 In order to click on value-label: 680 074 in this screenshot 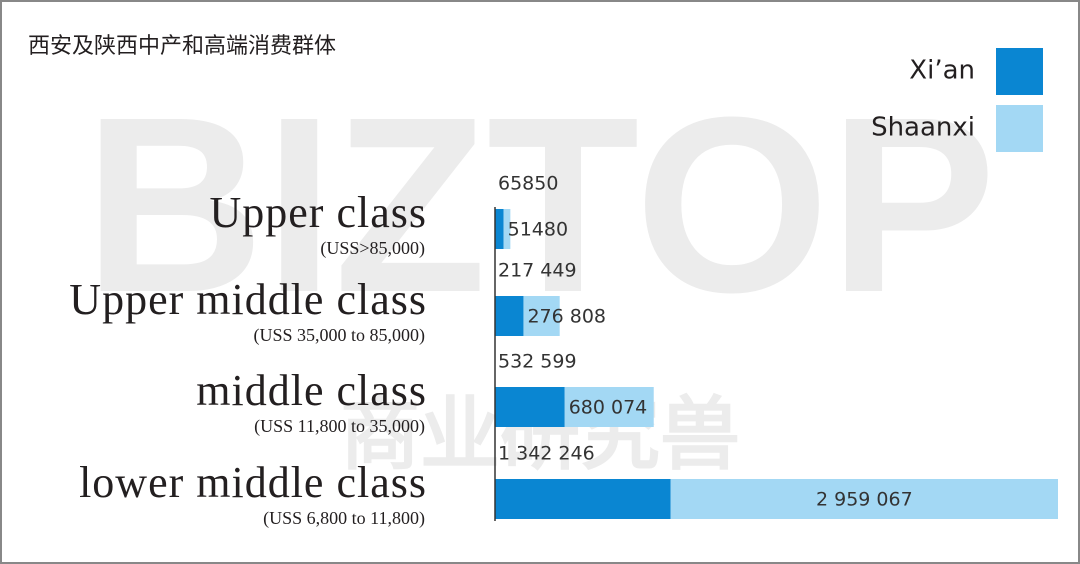, I will do `click(608, 408)`.